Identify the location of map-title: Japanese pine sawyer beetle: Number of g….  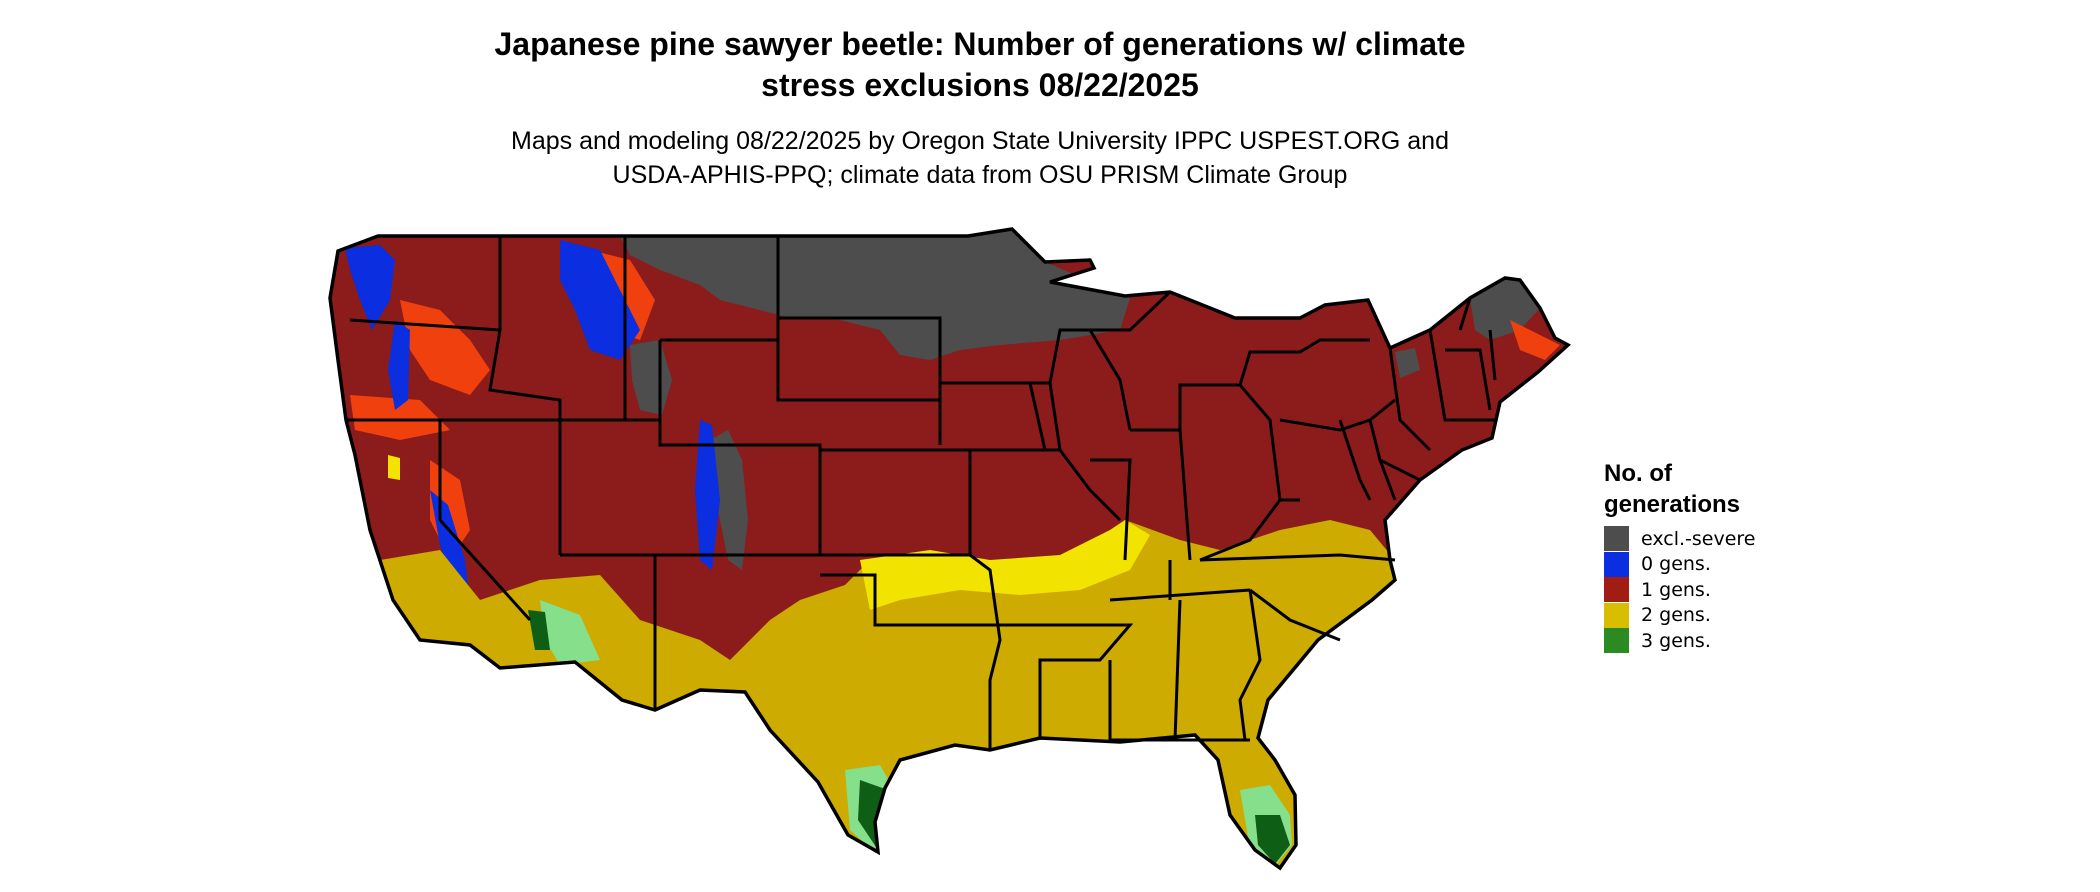
(980, 65).